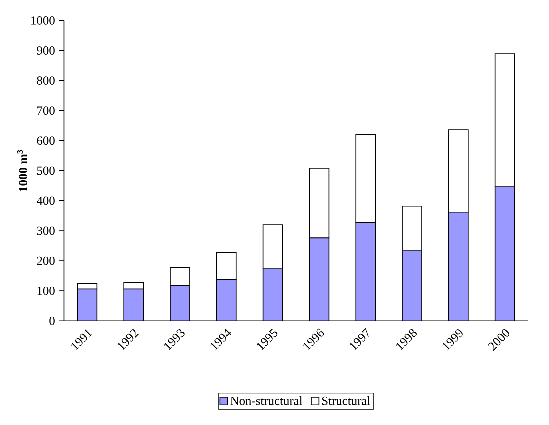  Describe the element at coordinates (82, 340) in the screenshot. I see `x-tick-label: 1991` at that location.